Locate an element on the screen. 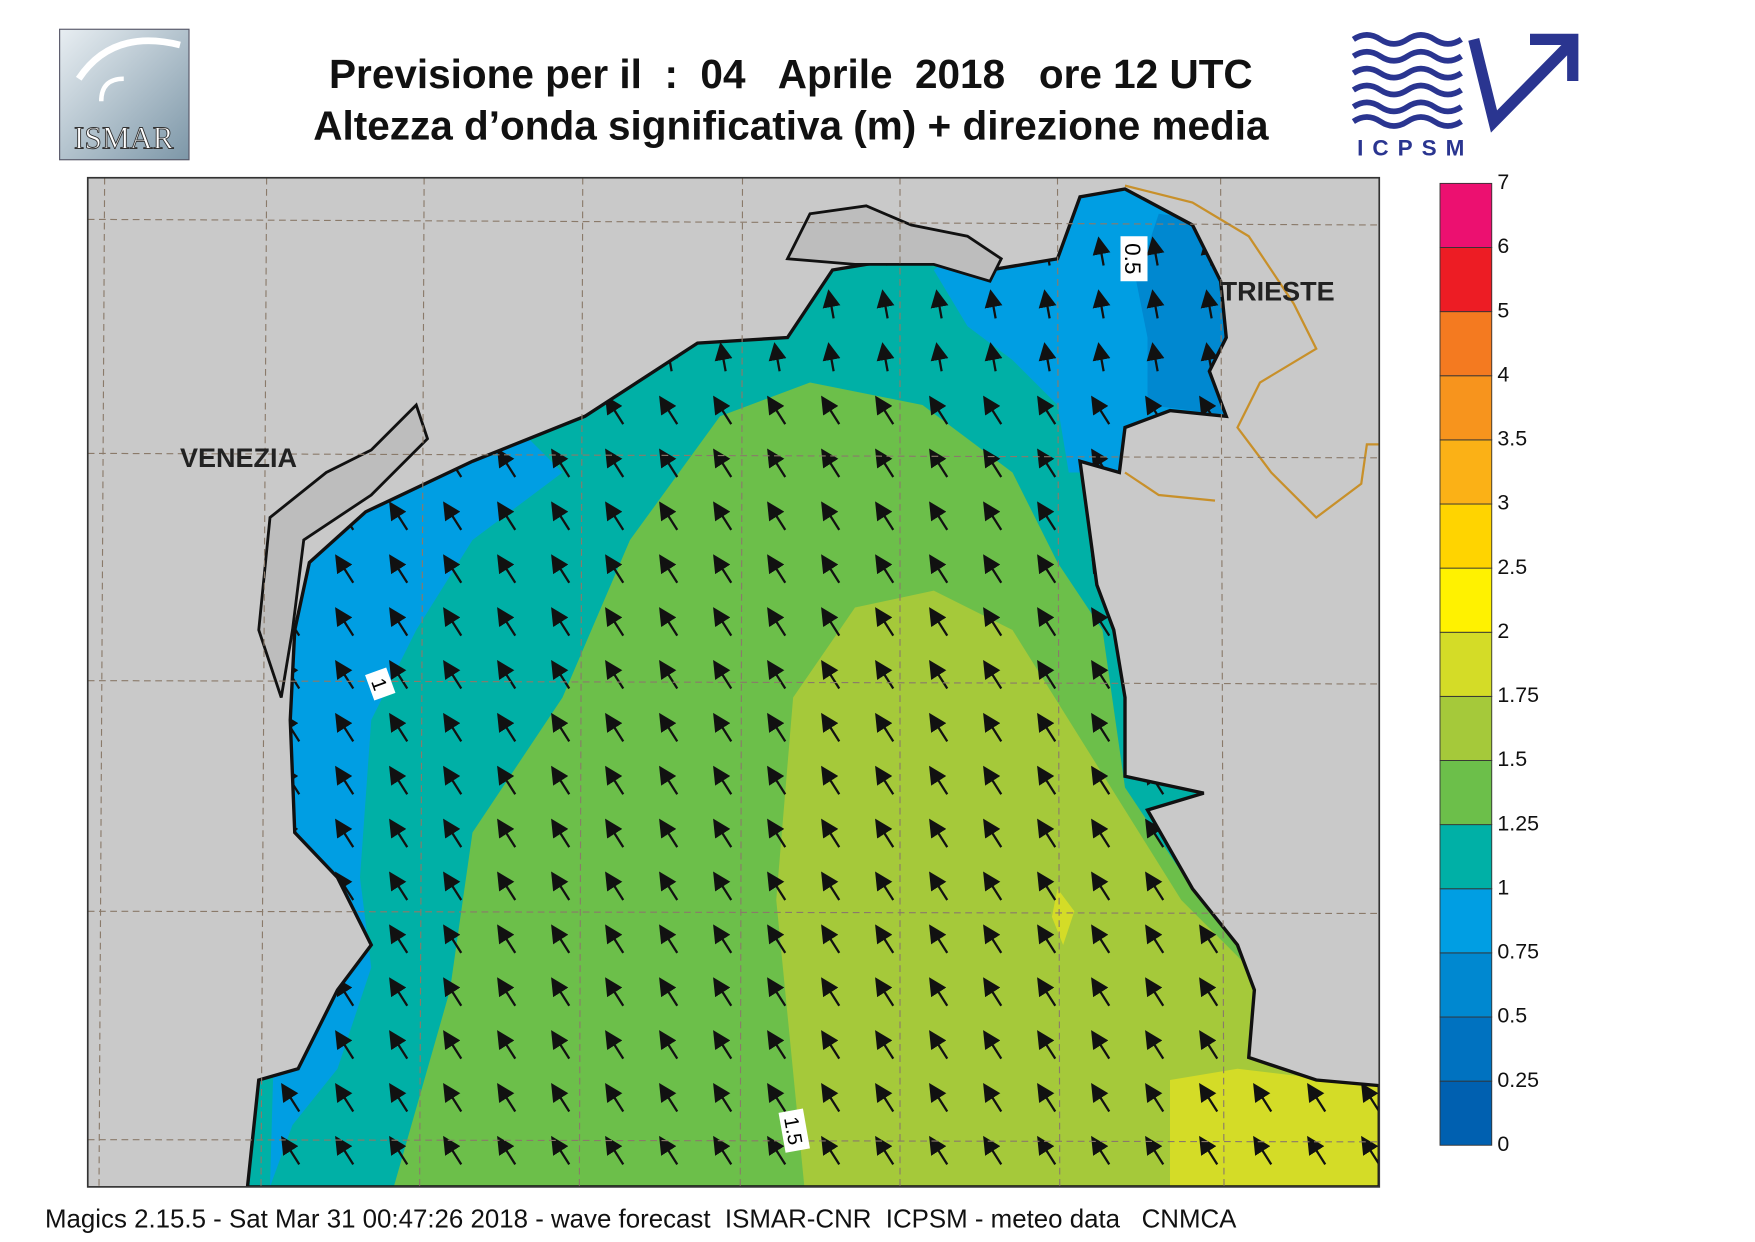 The image size is (1755, 1242). icpsm-logo: ICPSM is located at coordinates (1465, 96).